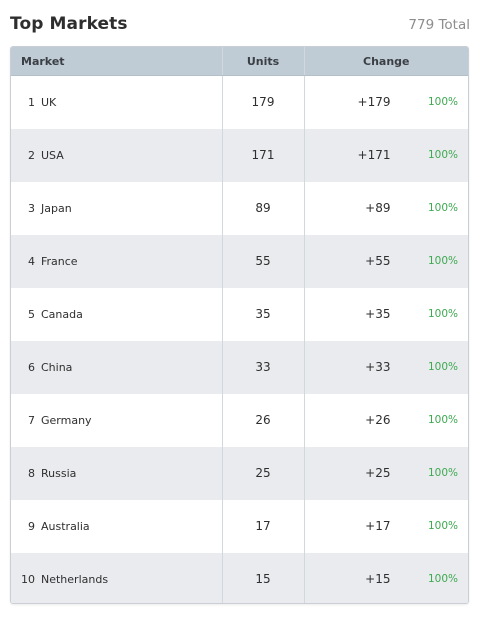 This screenshot has height=617, width=485. I want to click on panel-header: Top Markets 779 Total, so click(240, 26).